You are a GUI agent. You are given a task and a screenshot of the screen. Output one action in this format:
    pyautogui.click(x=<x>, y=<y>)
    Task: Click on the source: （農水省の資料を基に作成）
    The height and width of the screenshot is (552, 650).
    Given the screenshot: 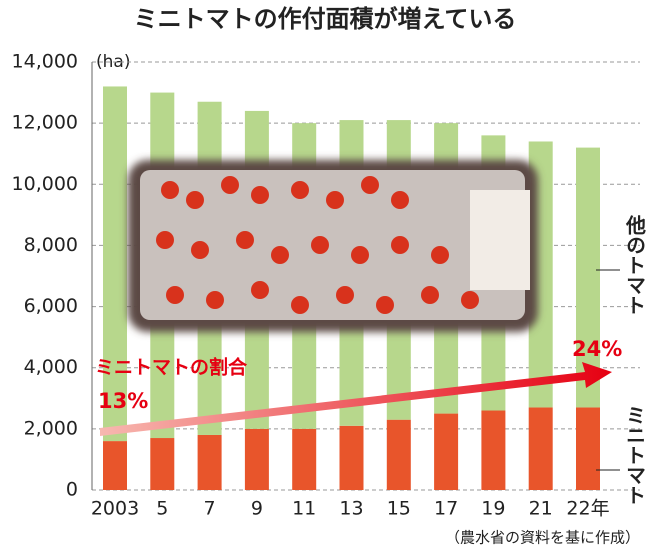 What is the action you would take?
    pyautogui.click(x=542, y=538)
    